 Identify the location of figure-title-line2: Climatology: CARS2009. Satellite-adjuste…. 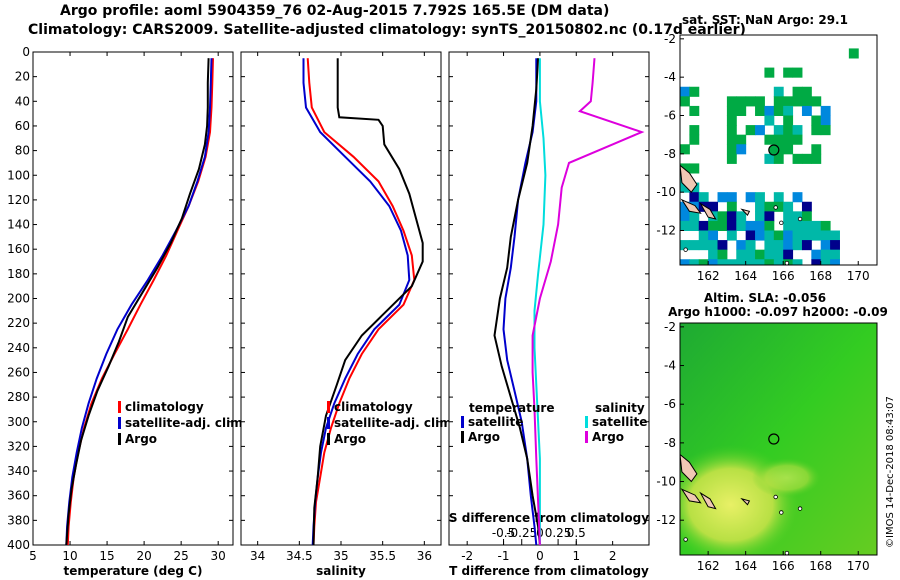
(387, 30).